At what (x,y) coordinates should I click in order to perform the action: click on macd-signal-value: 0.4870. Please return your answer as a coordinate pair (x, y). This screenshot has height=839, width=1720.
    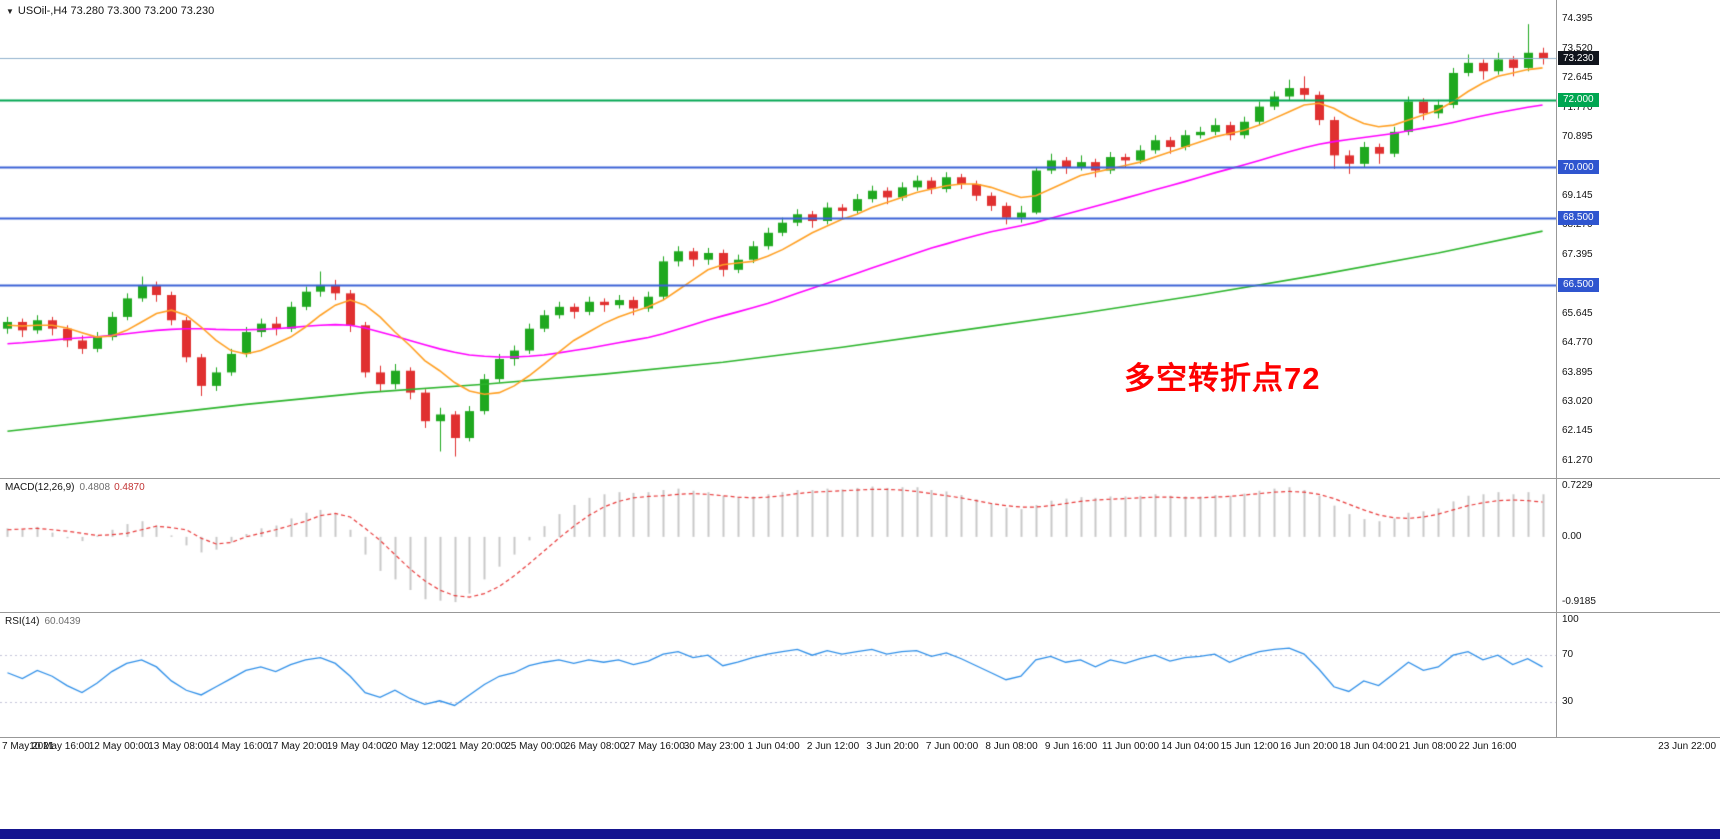
    Looking at the image, I should click on (129, 487).